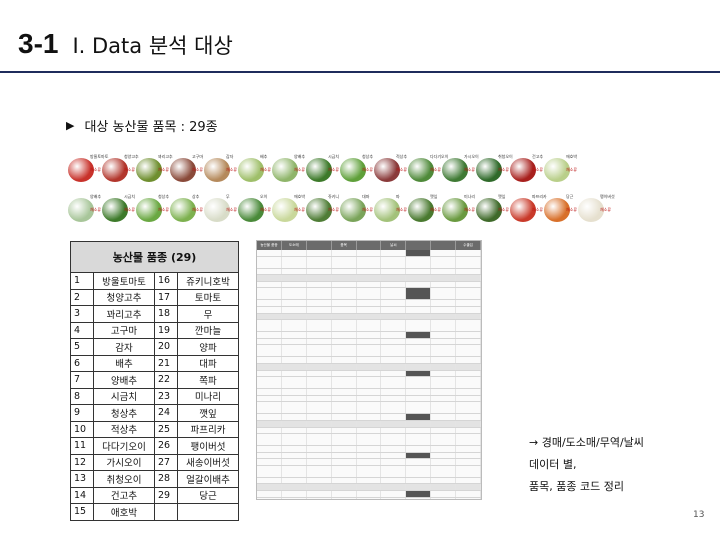 This screenshot has height=540, width=720. What do you see at coordinates (459, 171) in the screenshot?
I see `vegetable-thumbnail: 가시오이 채소류` at bounding box center [459, 171].